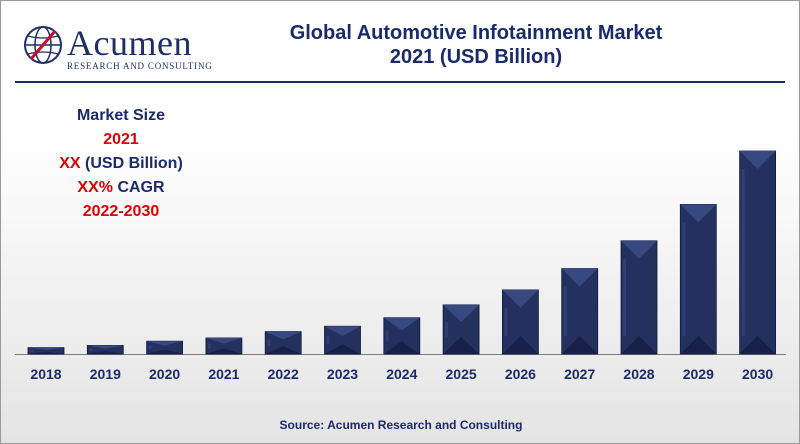  What do you see at coordinates (95, 187) in the screenshot?
I see `cagr-placeholder: XX%` at bounding box center [95, 187].